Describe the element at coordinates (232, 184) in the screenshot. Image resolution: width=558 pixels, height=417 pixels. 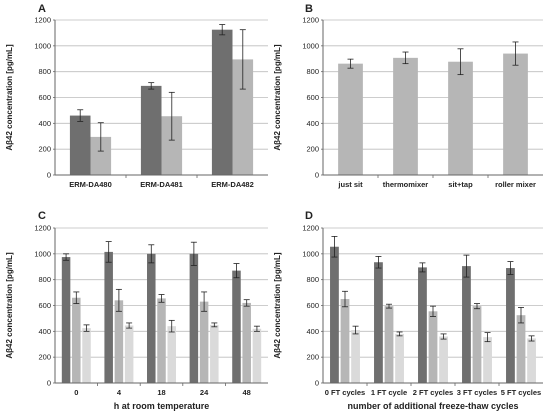
I see `x-tick-label-a-2: ERM-DA482` at that location.